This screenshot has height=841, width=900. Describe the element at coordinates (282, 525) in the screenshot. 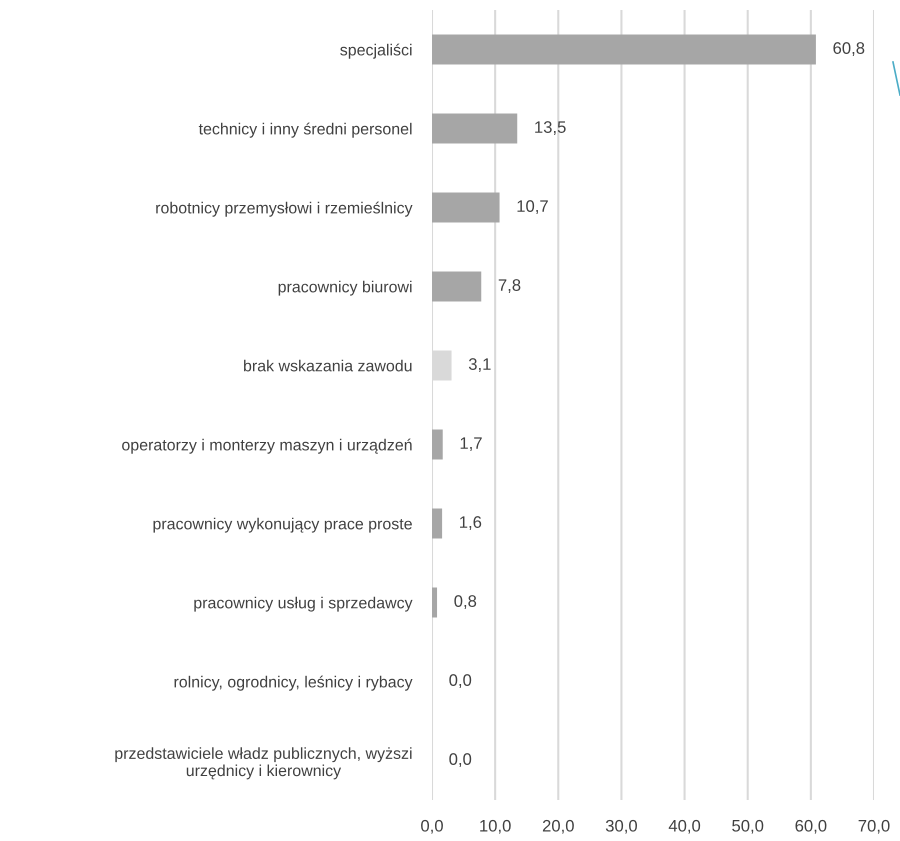

I see `y-tick-label: pracownicy wykonujący prace proste` at that location.